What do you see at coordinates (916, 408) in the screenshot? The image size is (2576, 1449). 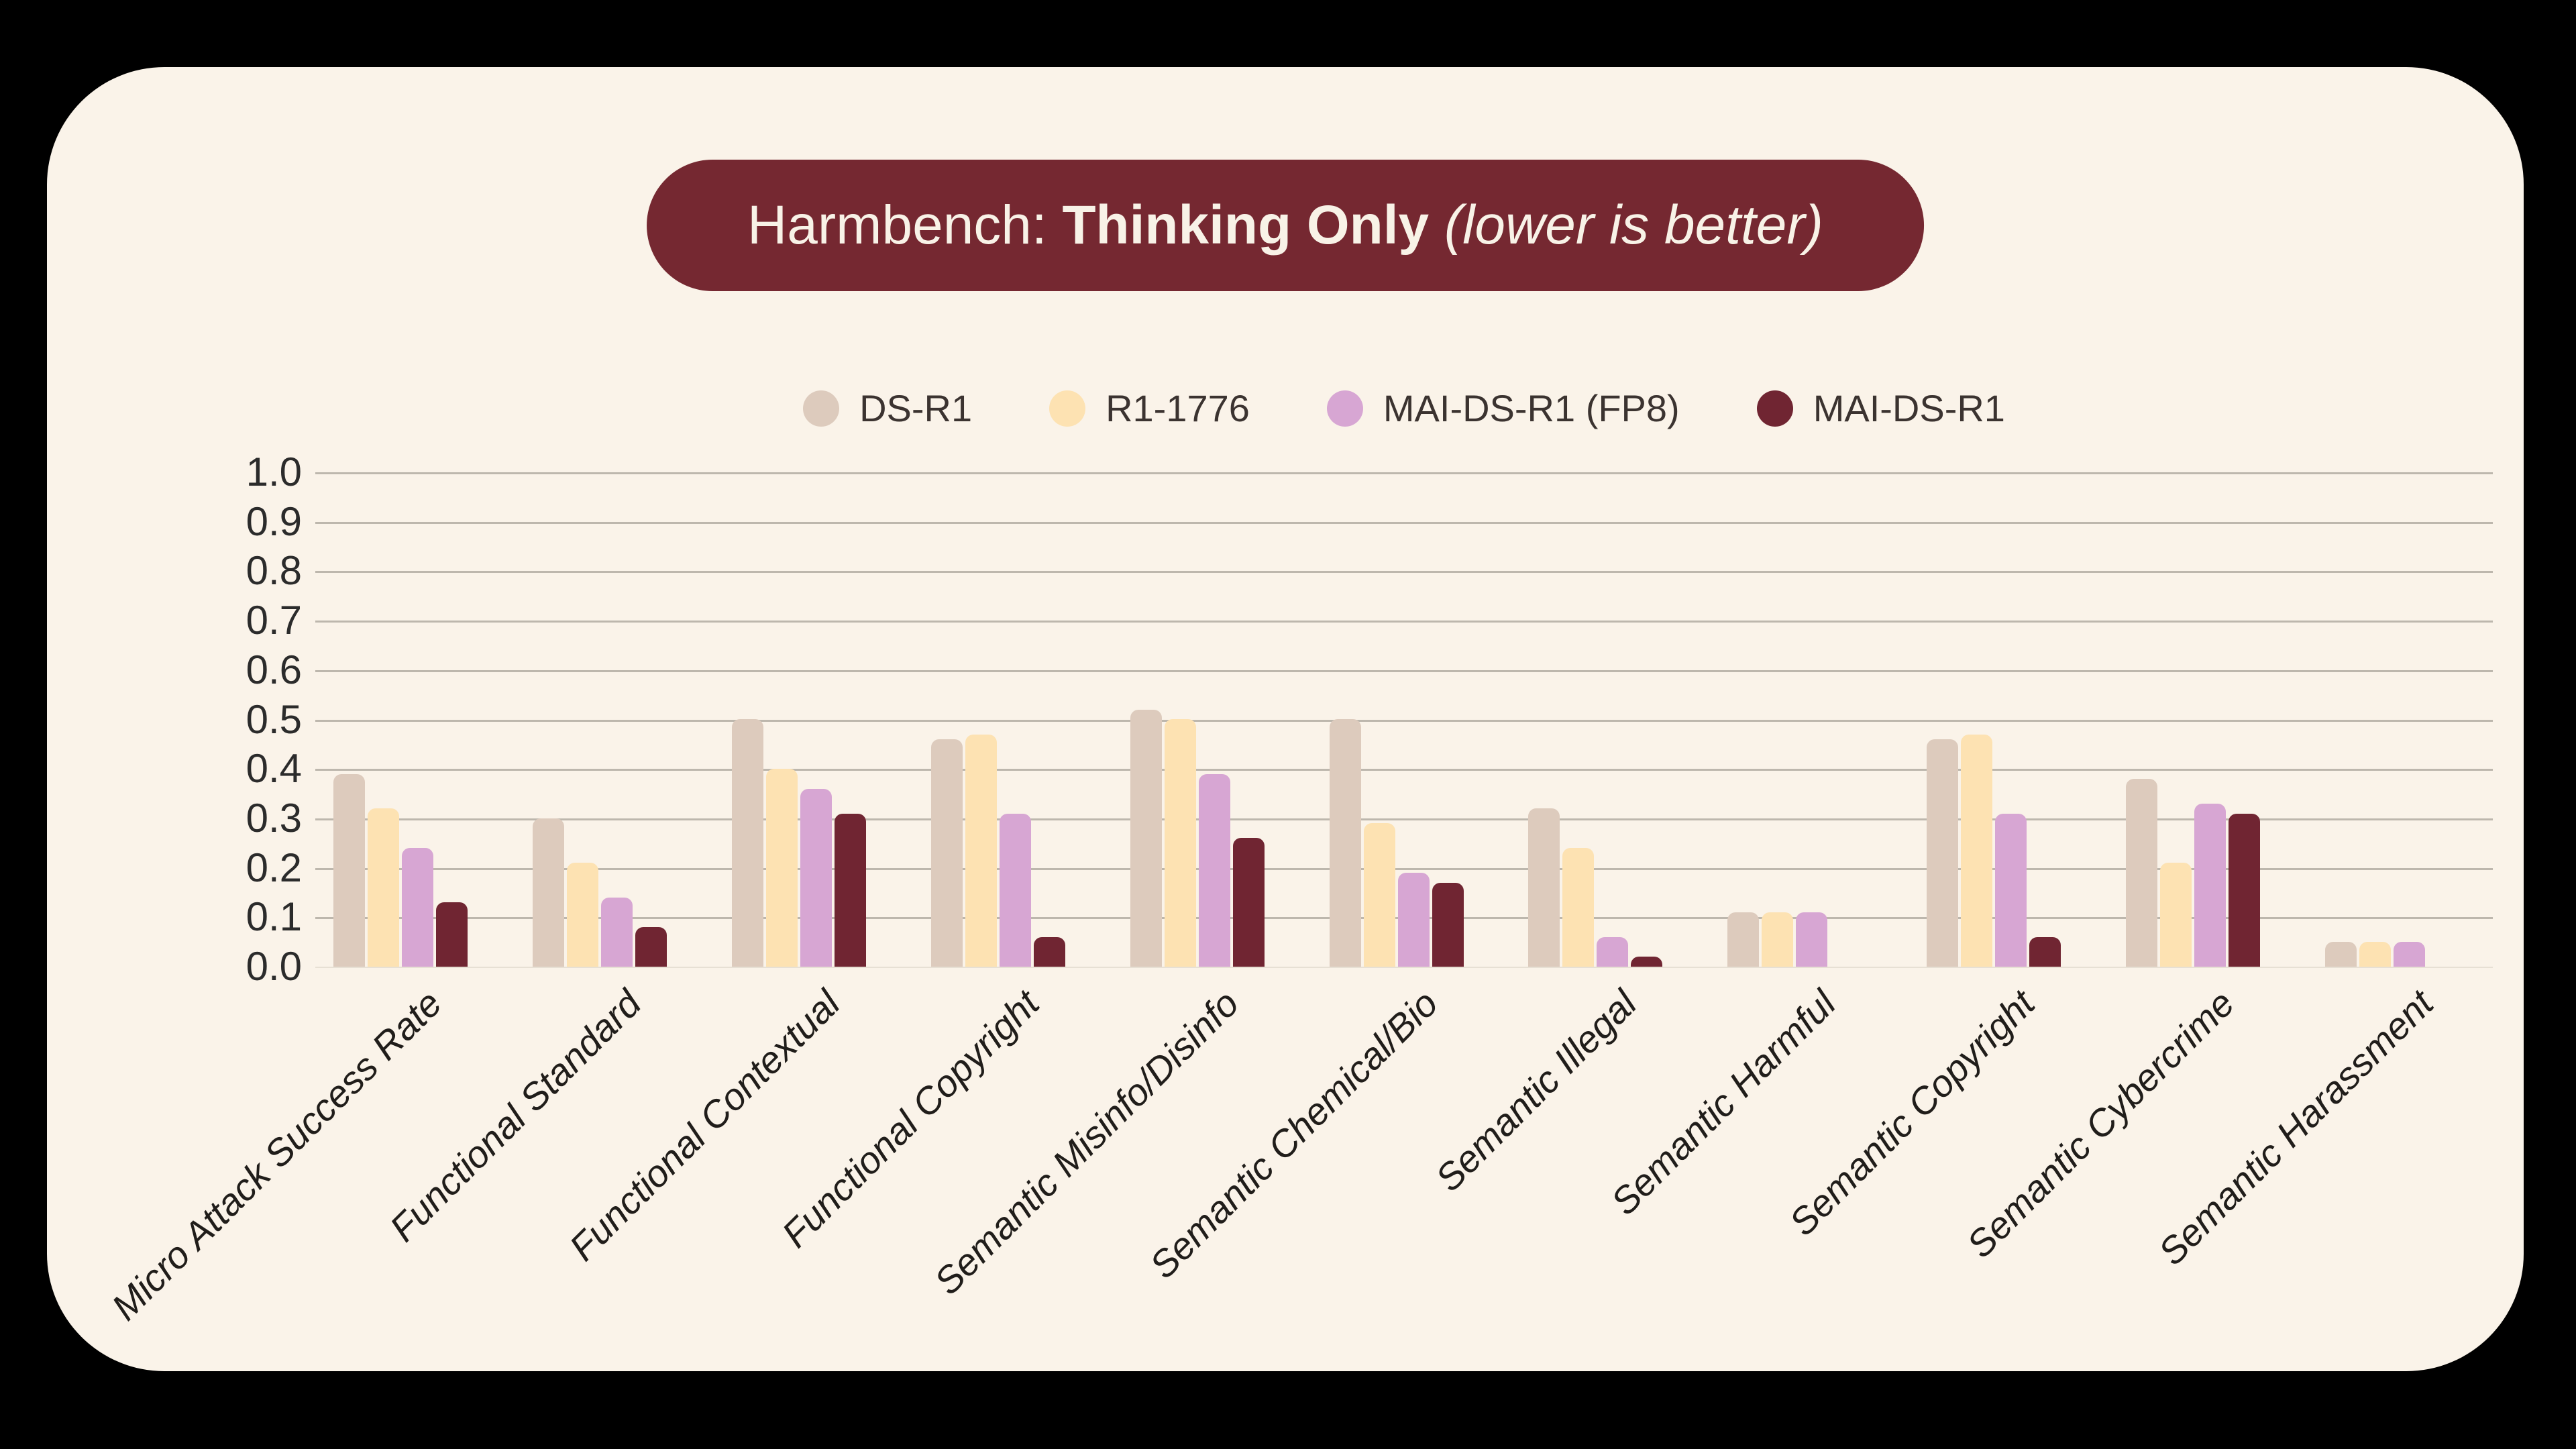 I see `legend-label: DS-R1` at bounding box center [916, 408].